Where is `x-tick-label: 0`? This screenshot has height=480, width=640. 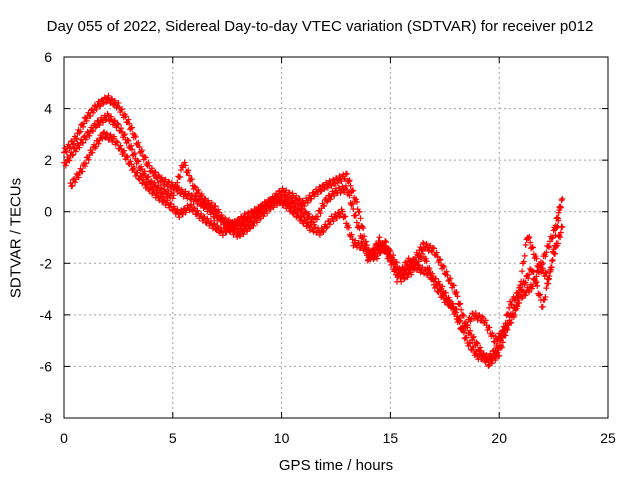 x-tick-label: 0 is located at coordinates (64, 438).